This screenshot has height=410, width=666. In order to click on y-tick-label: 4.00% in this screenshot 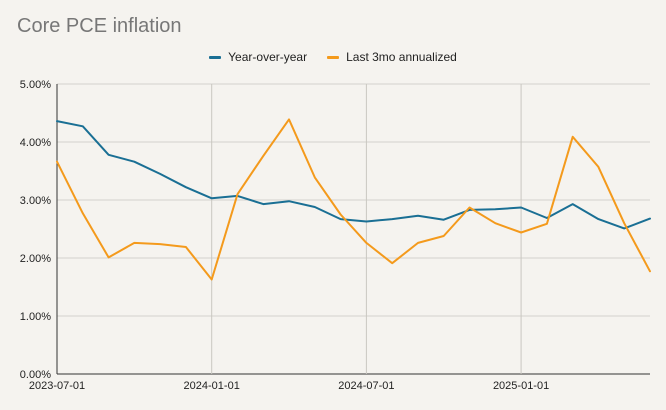, I will do `click(35, 143)`.